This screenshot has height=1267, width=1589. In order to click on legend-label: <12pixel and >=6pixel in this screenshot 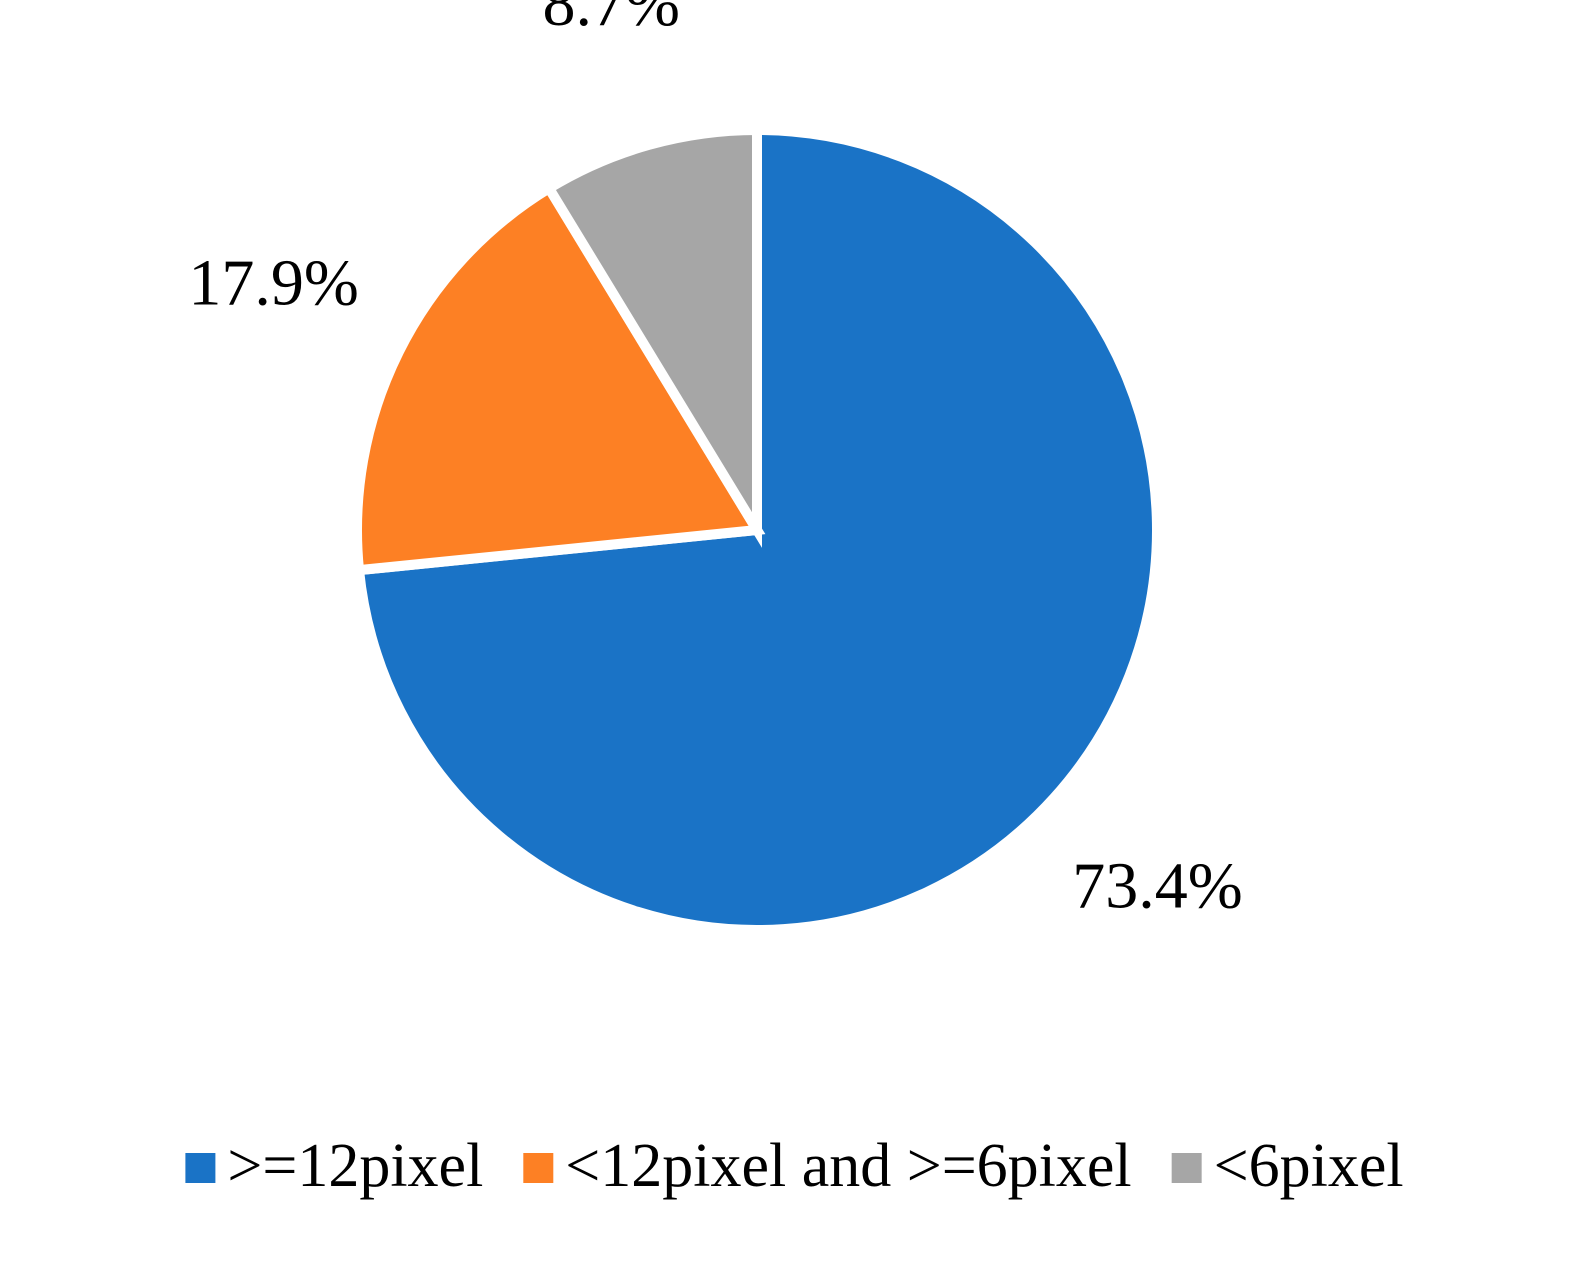, I will do `click(848, 1166)`.